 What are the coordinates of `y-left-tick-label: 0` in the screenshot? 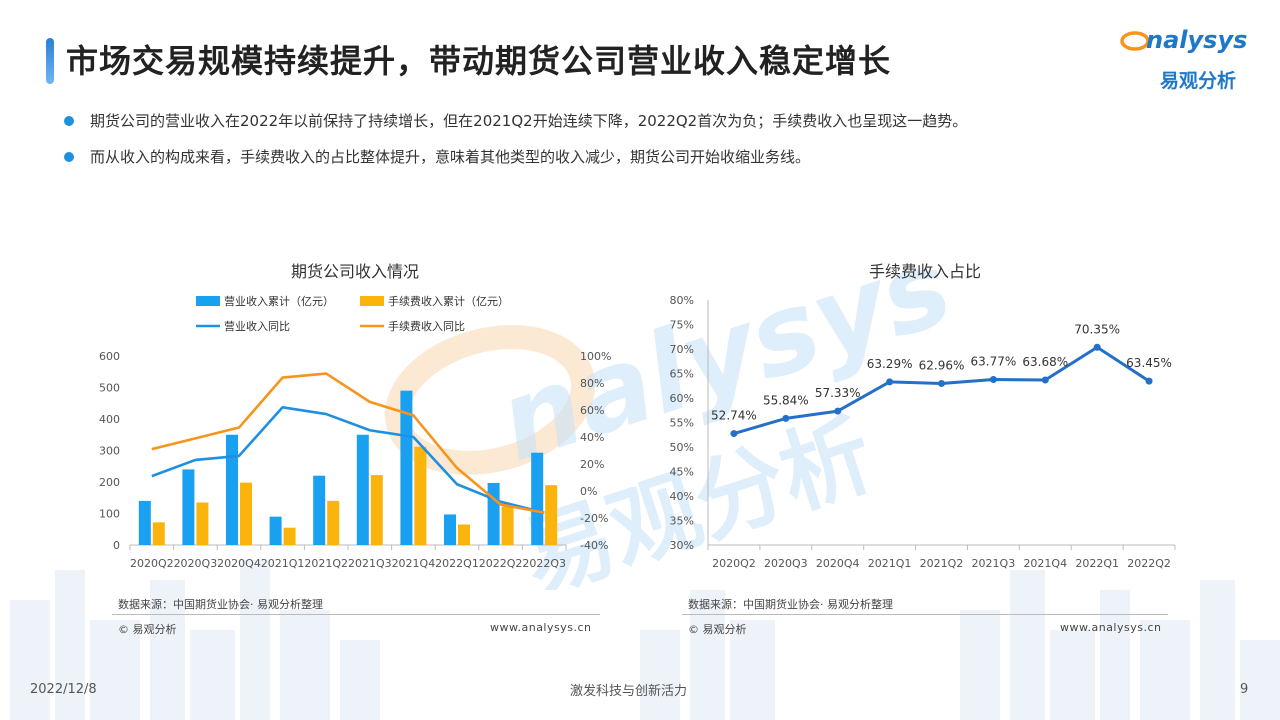 It's located at (116, 545).